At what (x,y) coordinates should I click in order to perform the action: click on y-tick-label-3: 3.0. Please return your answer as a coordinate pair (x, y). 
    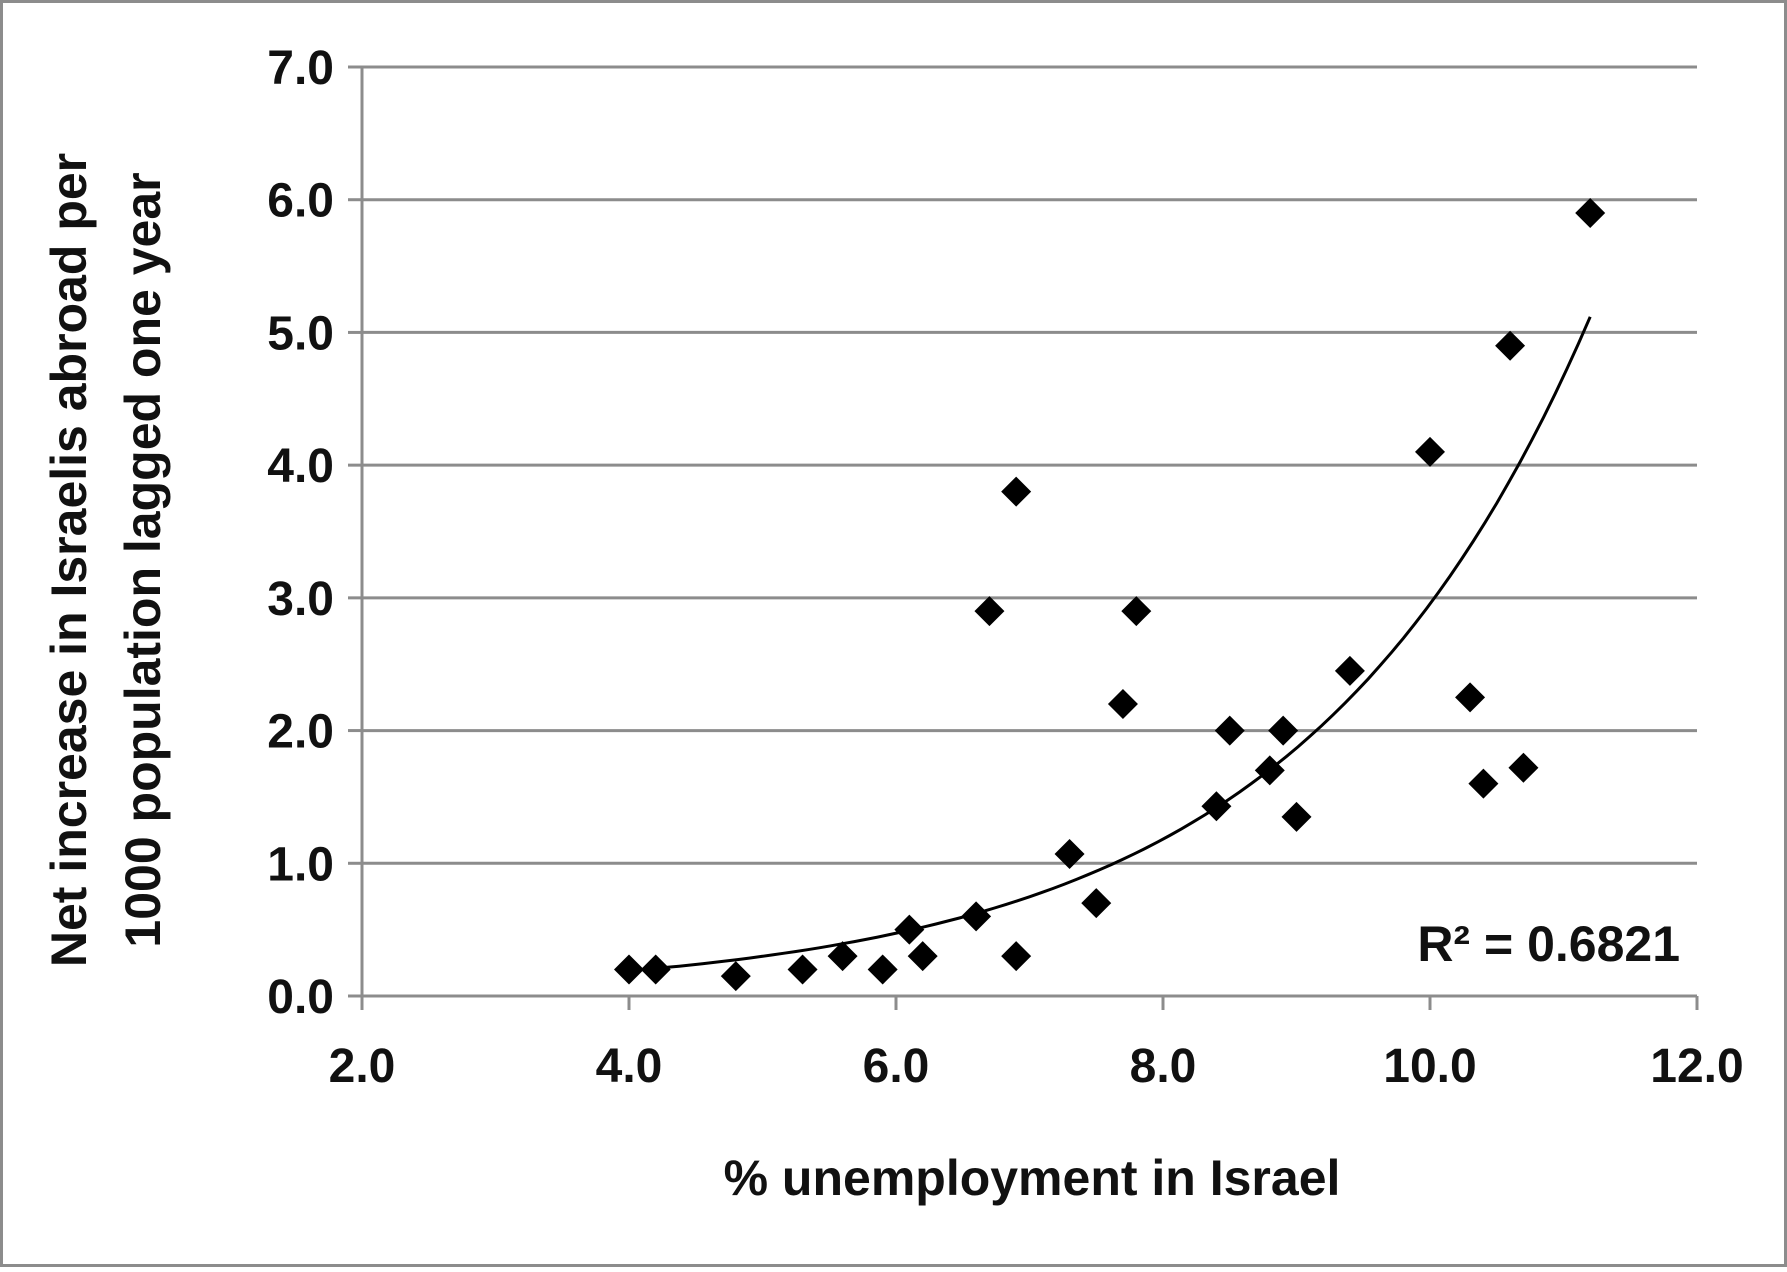
    Looking at the image, I should click on (300, 599).